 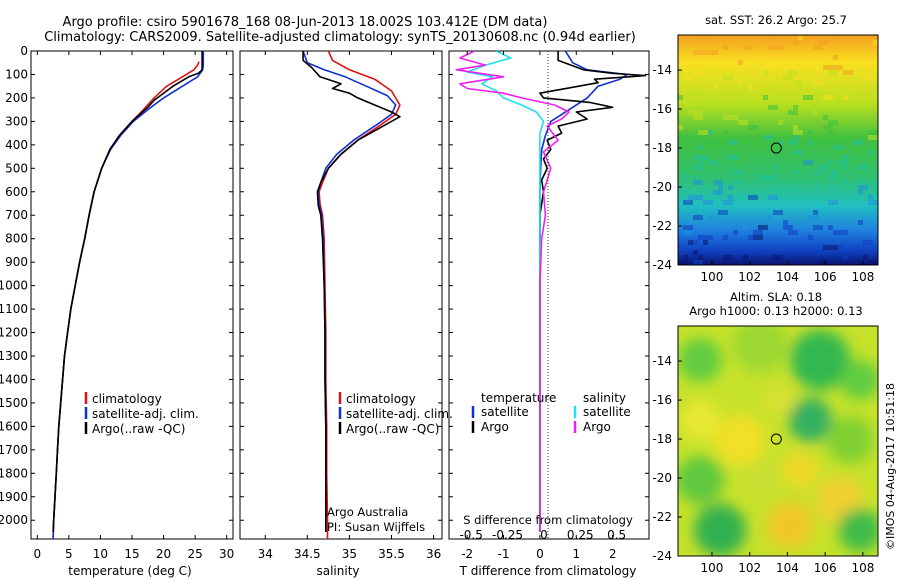 I want to click on map-x-tick-label: 108, so click(x=862, y=277).